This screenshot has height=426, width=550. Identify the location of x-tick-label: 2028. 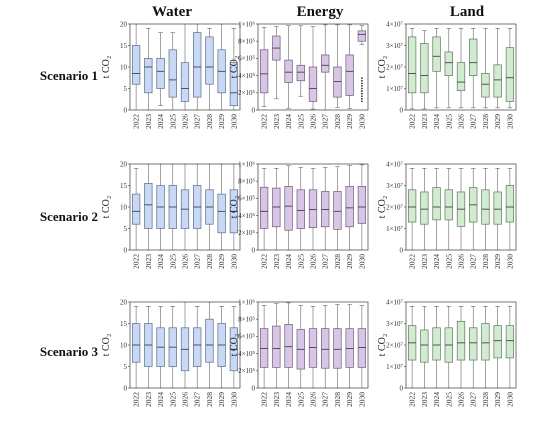
(209, 399).